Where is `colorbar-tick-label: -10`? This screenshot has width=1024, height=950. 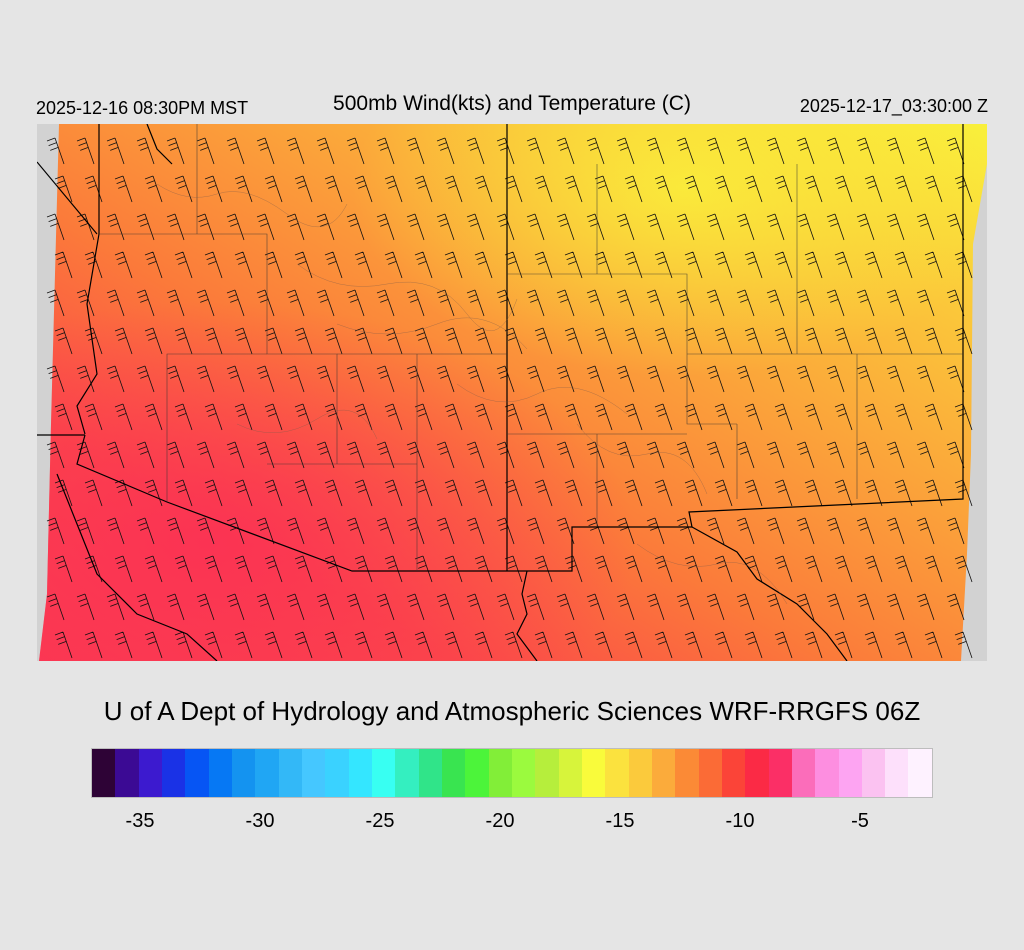
colorbar-tick-label: -10 is located at coordinates (740, 821).